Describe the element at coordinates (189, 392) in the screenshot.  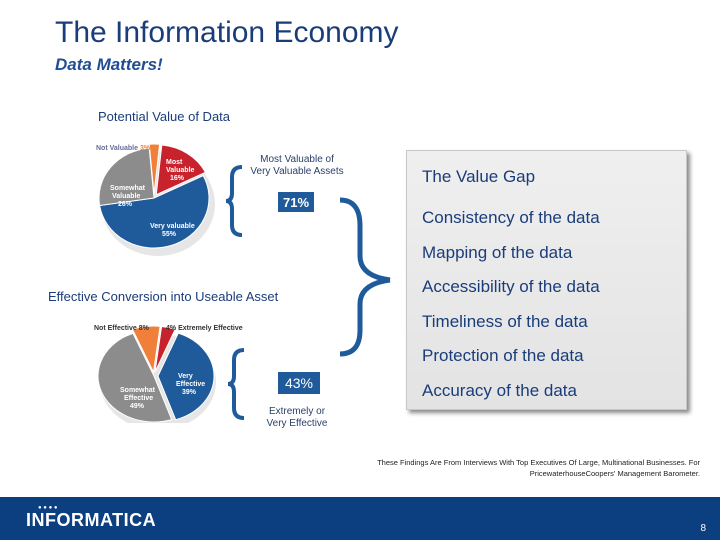
I see `svg-text: 39%` at that location.